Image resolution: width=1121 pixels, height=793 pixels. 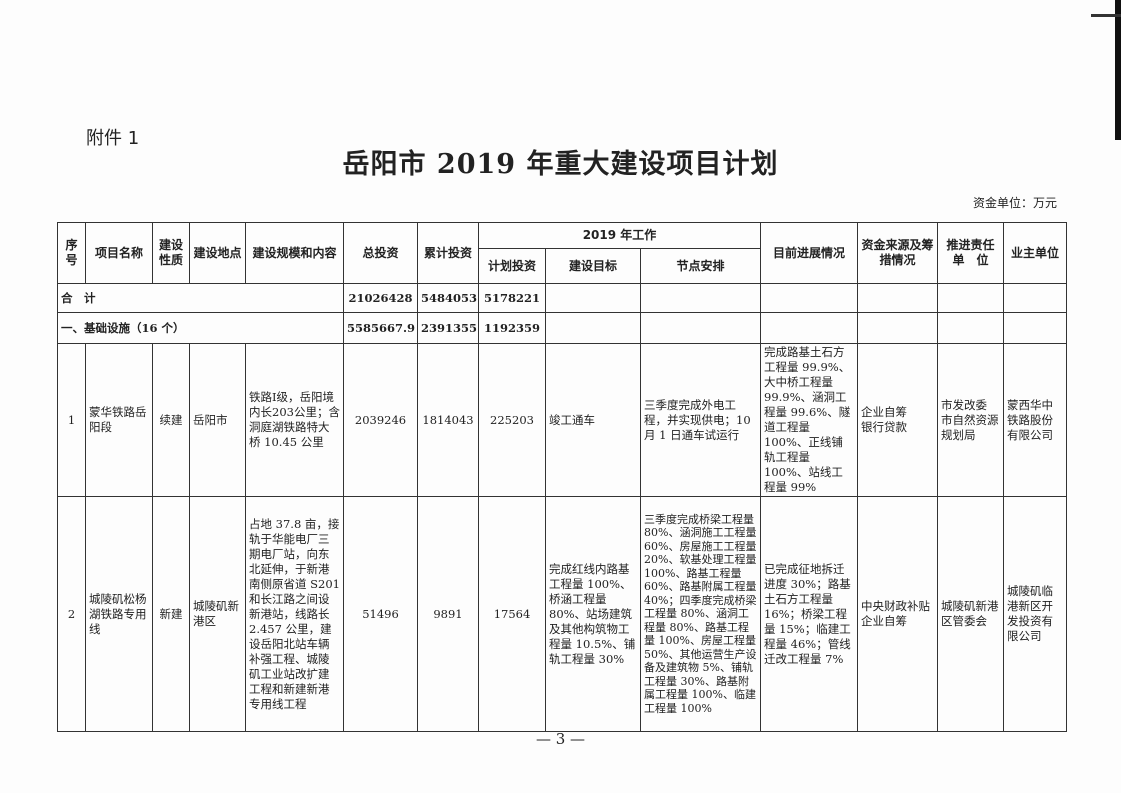 What do you see at coordinates (171, 420) in the screenshot?
I see `row-nature: 续建` at bounding box center [171, 420].